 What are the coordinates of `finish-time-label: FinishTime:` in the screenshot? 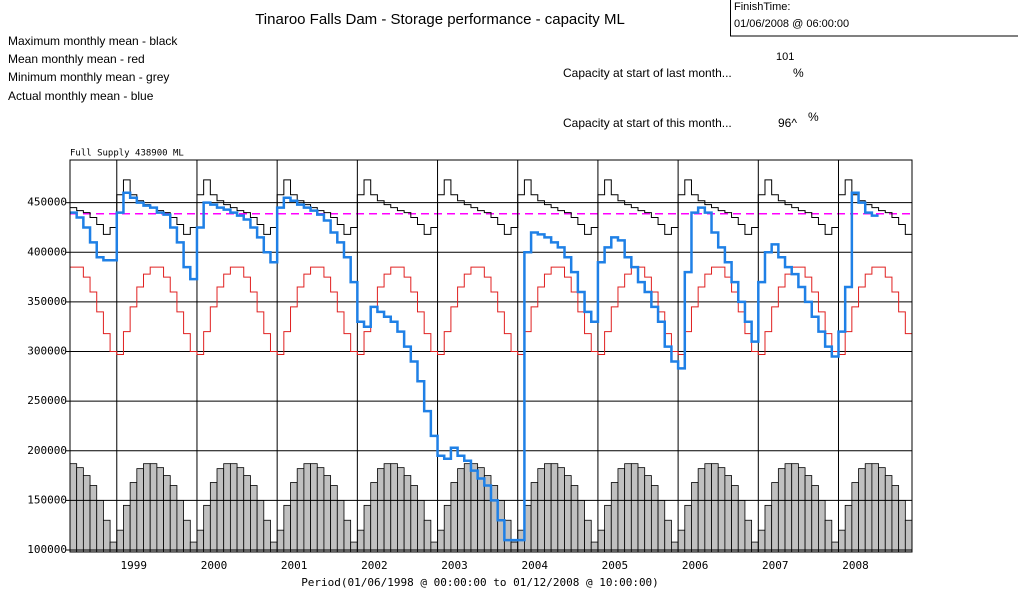 It's located at (762, 7).